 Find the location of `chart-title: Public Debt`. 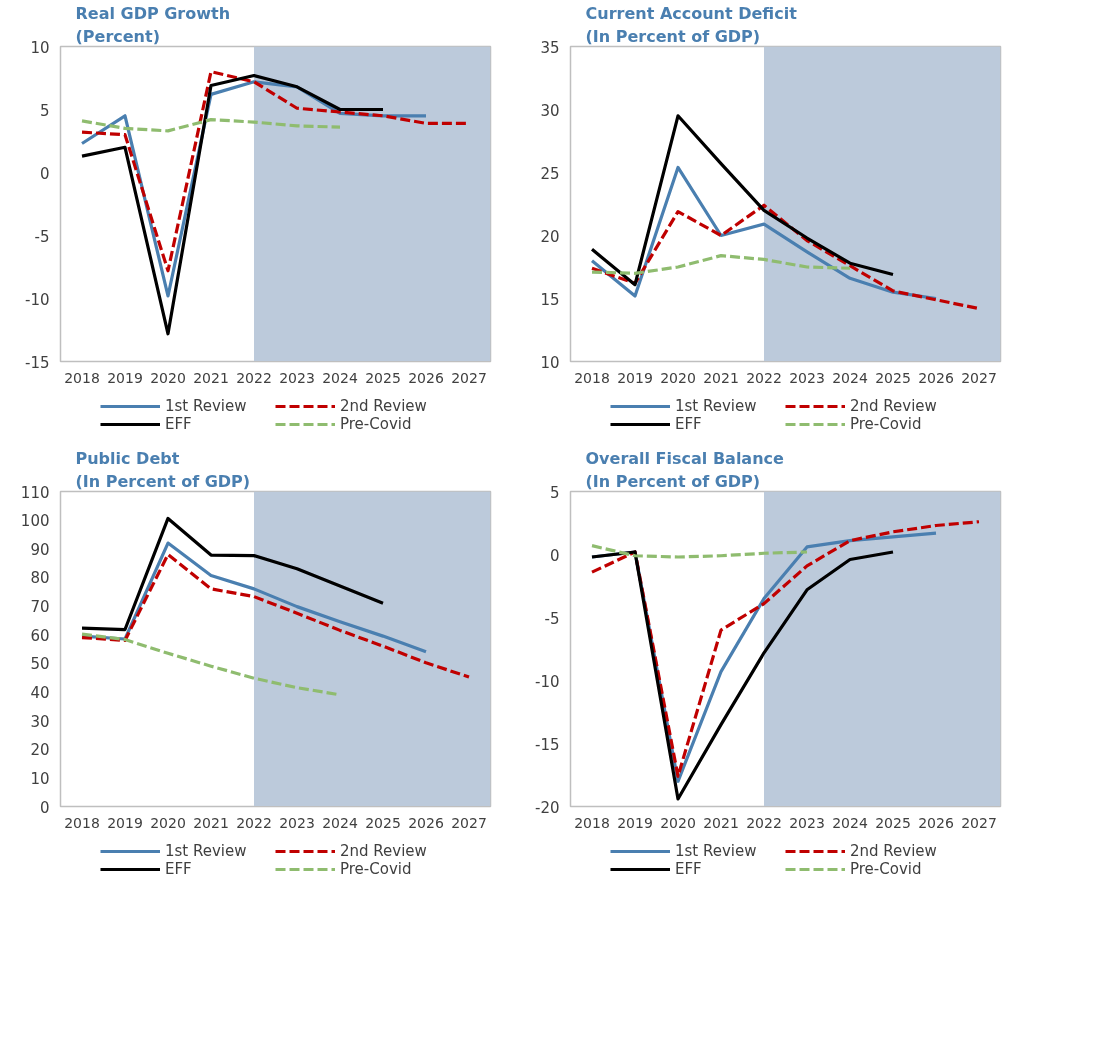

chart-title: Public Debt is located at coordinates (127, 458).